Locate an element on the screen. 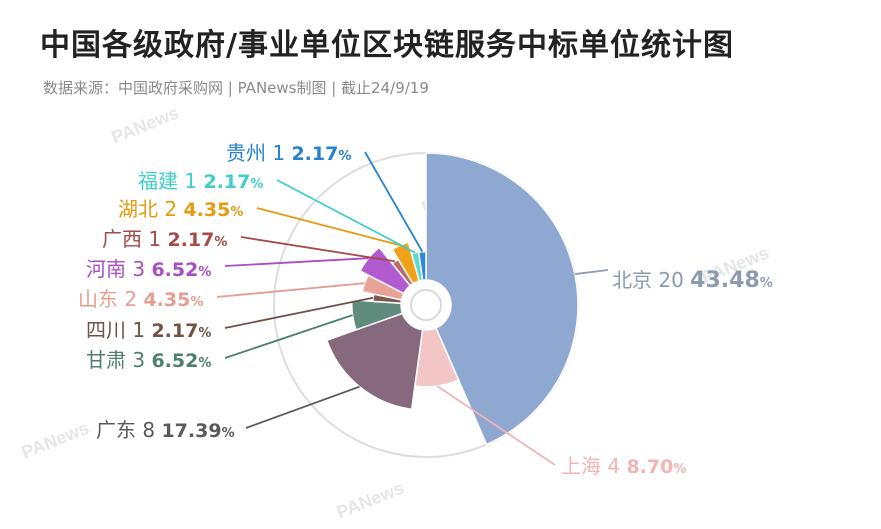 Image resolution: width=881 pixels, height=529 pixels. leader-line-河南 is located at coordinates (296, 262).